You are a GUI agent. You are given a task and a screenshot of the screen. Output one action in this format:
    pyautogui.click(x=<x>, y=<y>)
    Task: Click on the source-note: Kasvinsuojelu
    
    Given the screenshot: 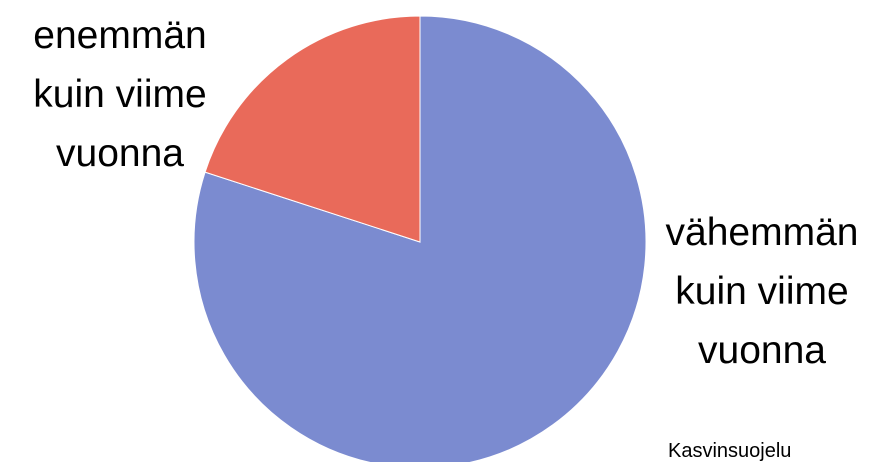 What is the action you would take?
    pyautogui.click(x=730, y=451)
    